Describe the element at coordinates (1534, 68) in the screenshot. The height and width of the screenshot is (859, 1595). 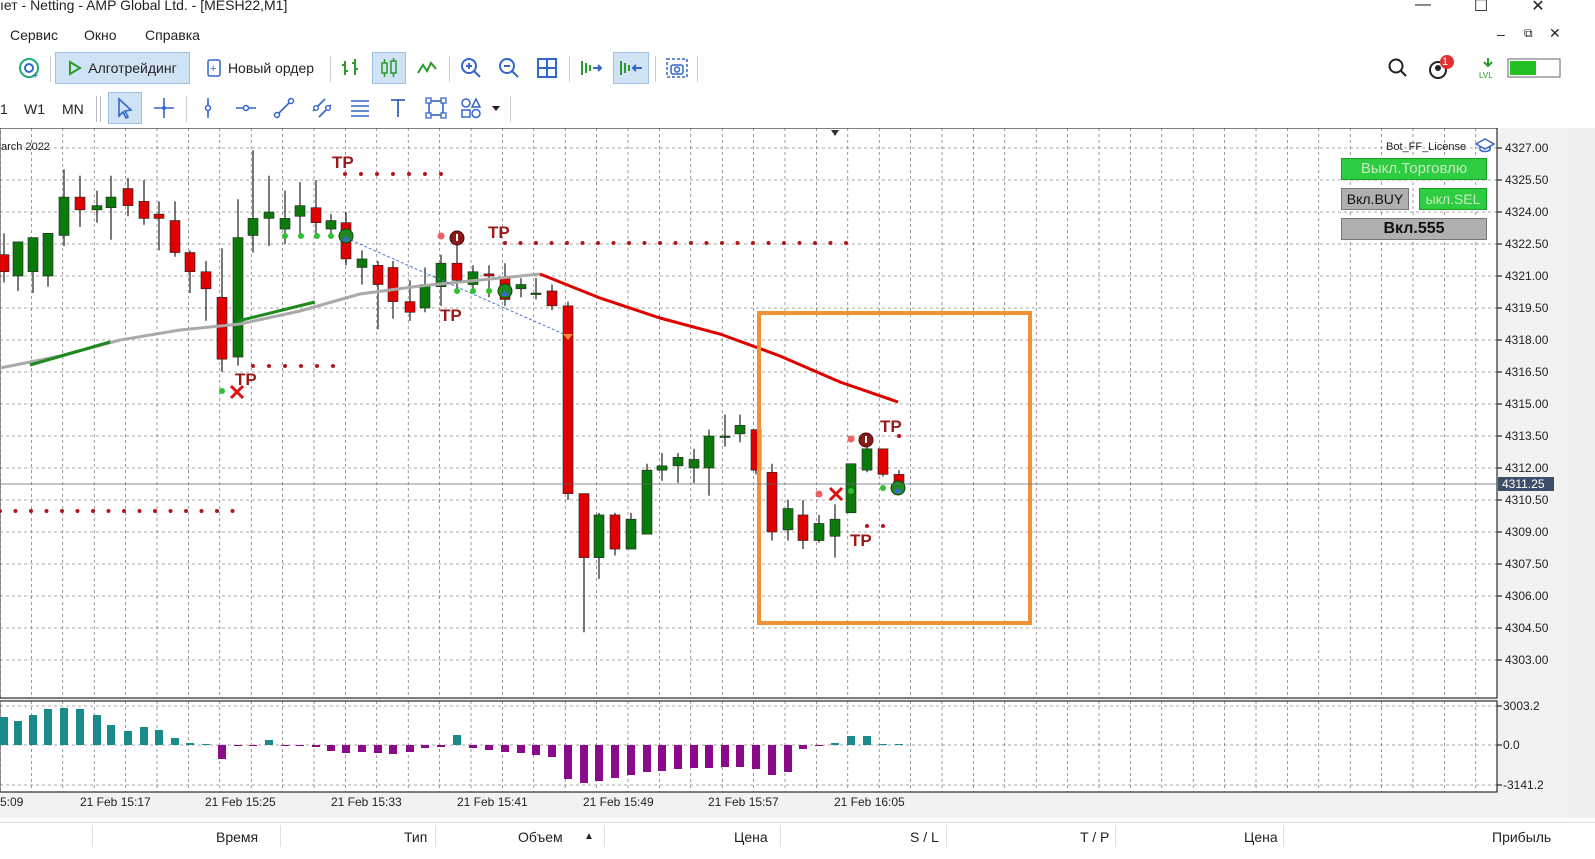
I see `connection-status-icon` at that location.